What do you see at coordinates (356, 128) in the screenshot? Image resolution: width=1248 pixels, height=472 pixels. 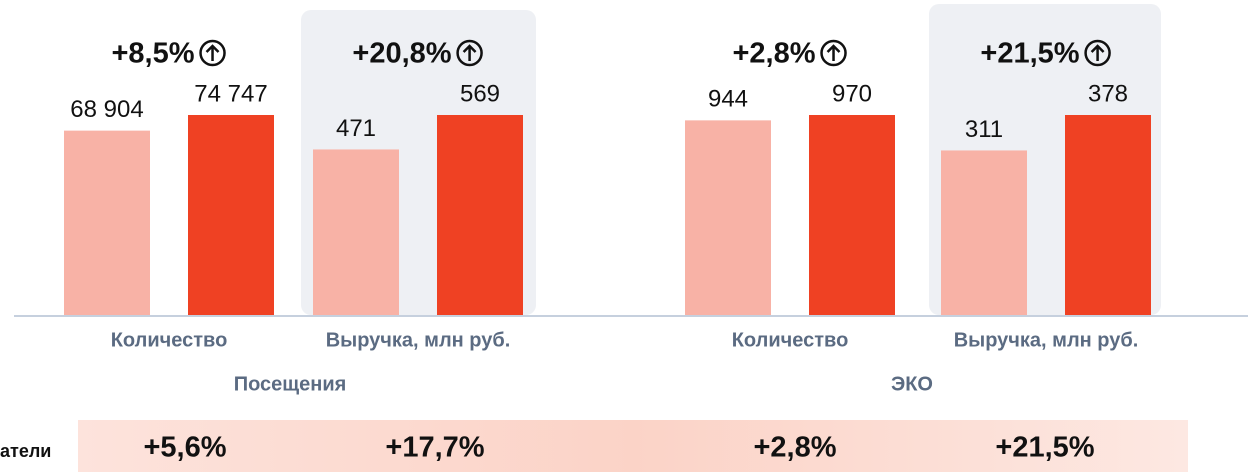 I see `value-label: 471` at bounding box center [356, 128].